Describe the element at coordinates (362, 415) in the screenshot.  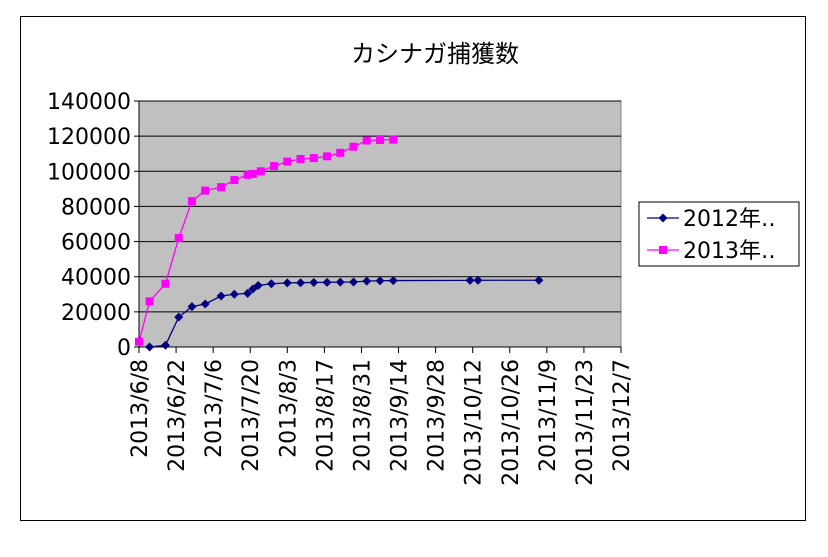
I see `x-tick-label: 2013/8/31` at that location.